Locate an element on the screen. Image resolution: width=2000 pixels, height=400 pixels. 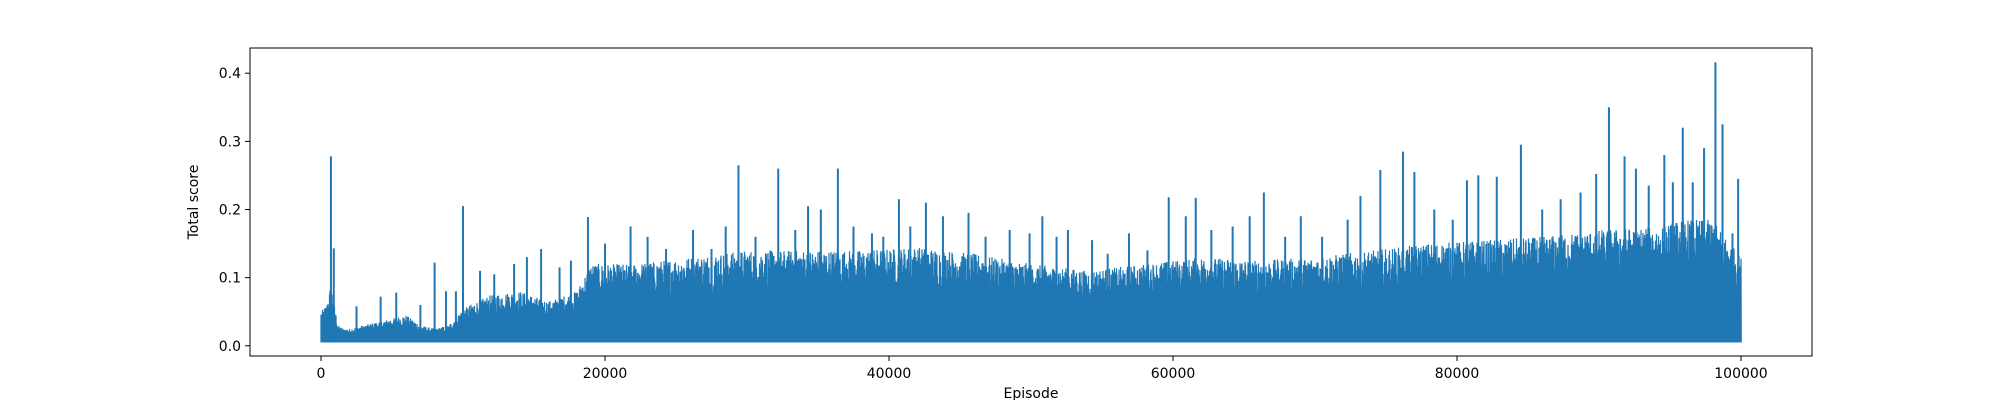
y-tick-label: 0.1 is located at coordinates (230, 279).